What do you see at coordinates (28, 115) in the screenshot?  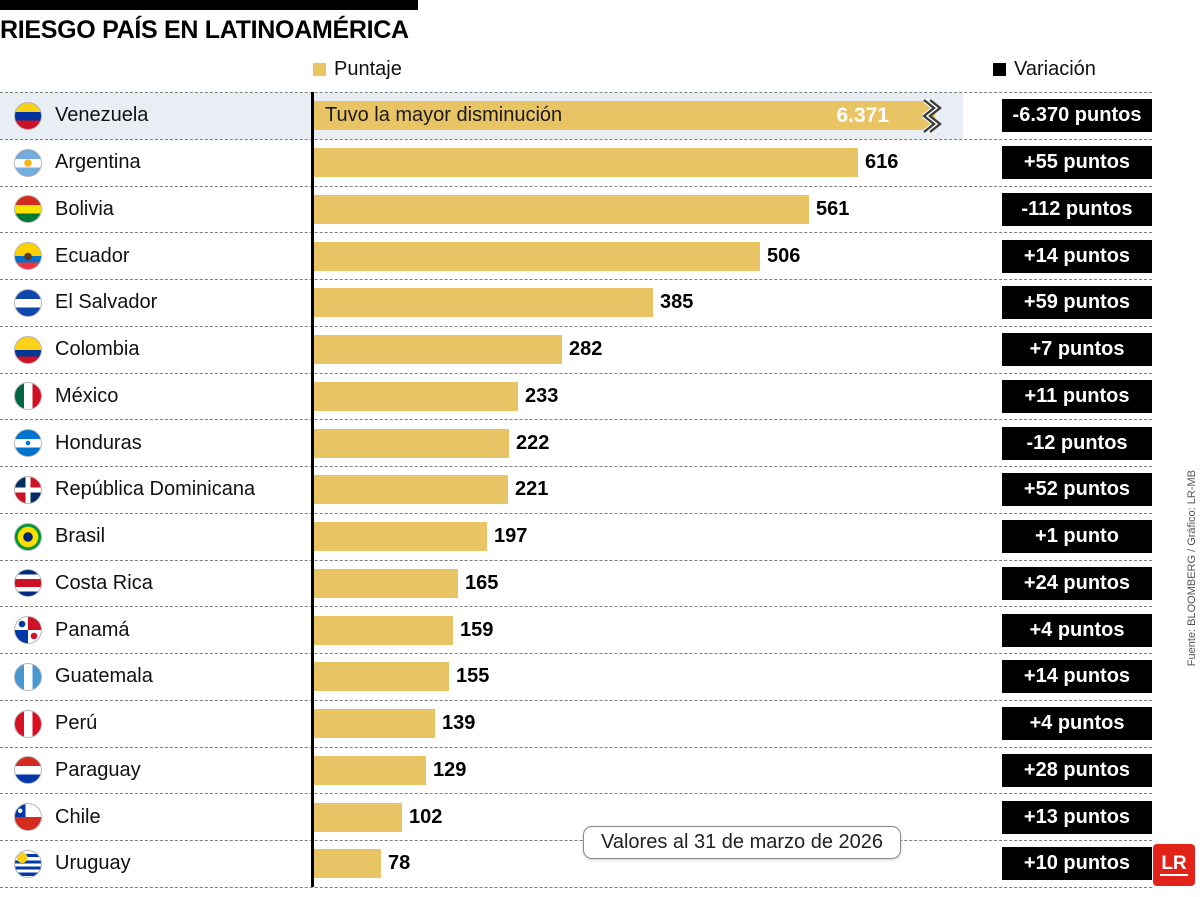 I see `flag-icon-venezuela` at bounding box center [28, 115].